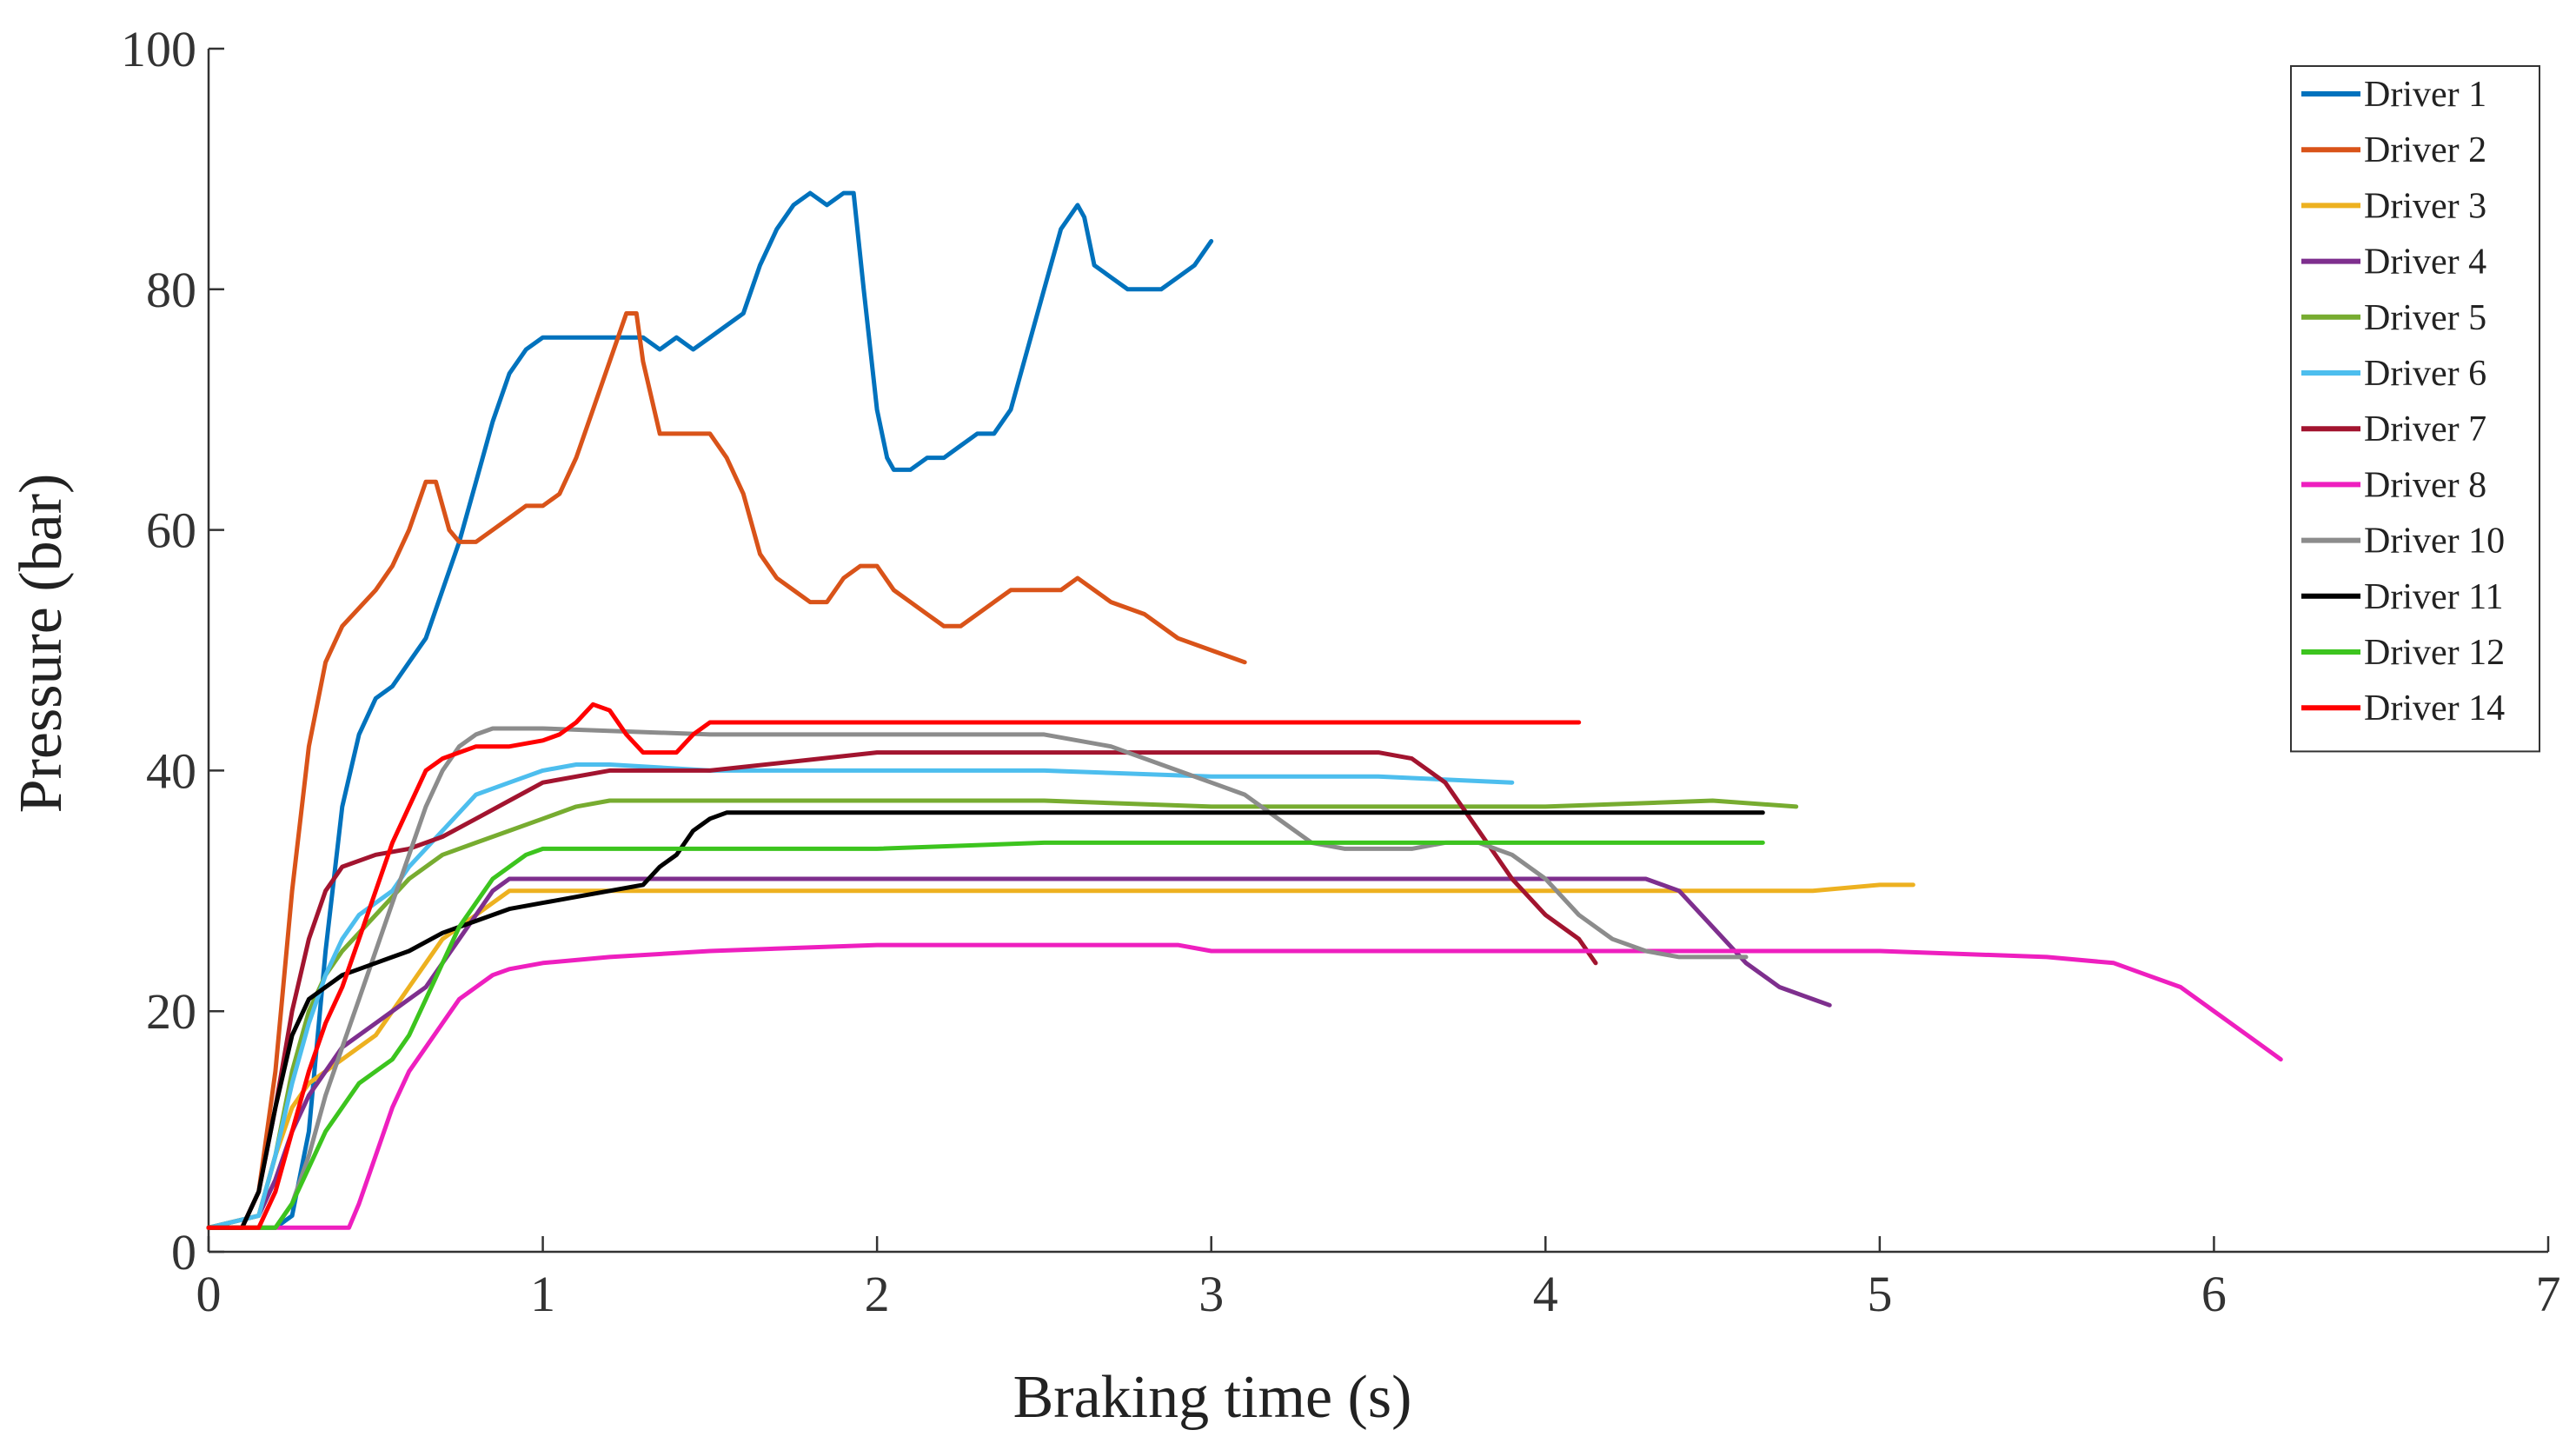  Describe the element at coordinates (542, 1294) in the screenshot. I see `x-tick-label: 1` at that location.